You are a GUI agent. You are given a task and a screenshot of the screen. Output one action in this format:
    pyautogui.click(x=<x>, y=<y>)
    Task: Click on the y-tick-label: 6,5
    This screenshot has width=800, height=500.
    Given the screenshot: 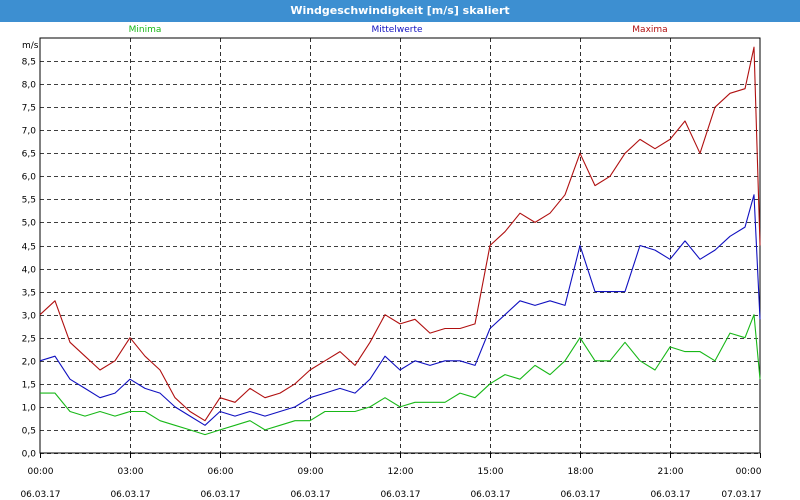 What is the action you would take?
    pyautogui.click(x=29, y=155)
    